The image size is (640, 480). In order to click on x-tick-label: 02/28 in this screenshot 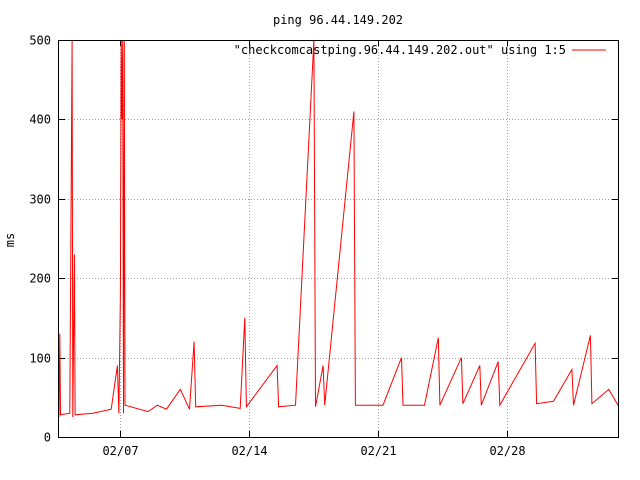, I will do `click(507, 451)`.